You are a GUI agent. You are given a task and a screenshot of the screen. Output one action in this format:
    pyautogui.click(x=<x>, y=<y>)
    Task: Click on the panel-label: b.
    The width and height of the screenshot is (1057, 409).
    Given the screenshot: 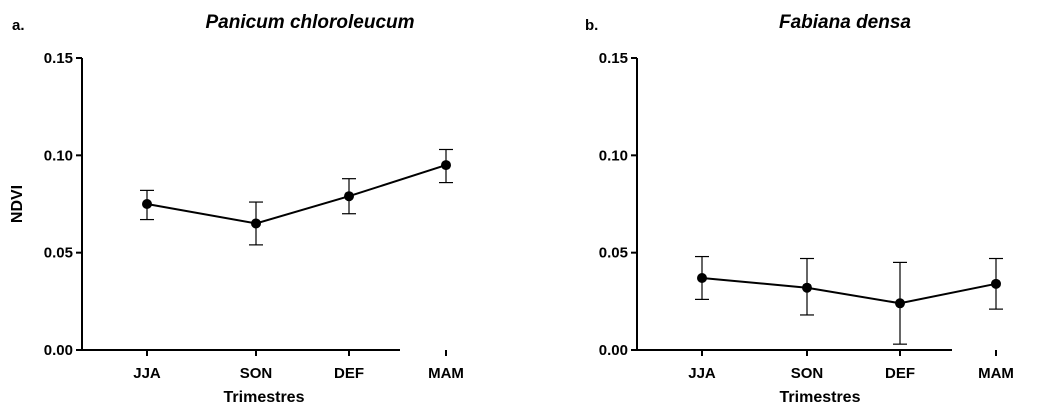 What is the action you would take?
    pyautogui.click(x=591, y=25)
    